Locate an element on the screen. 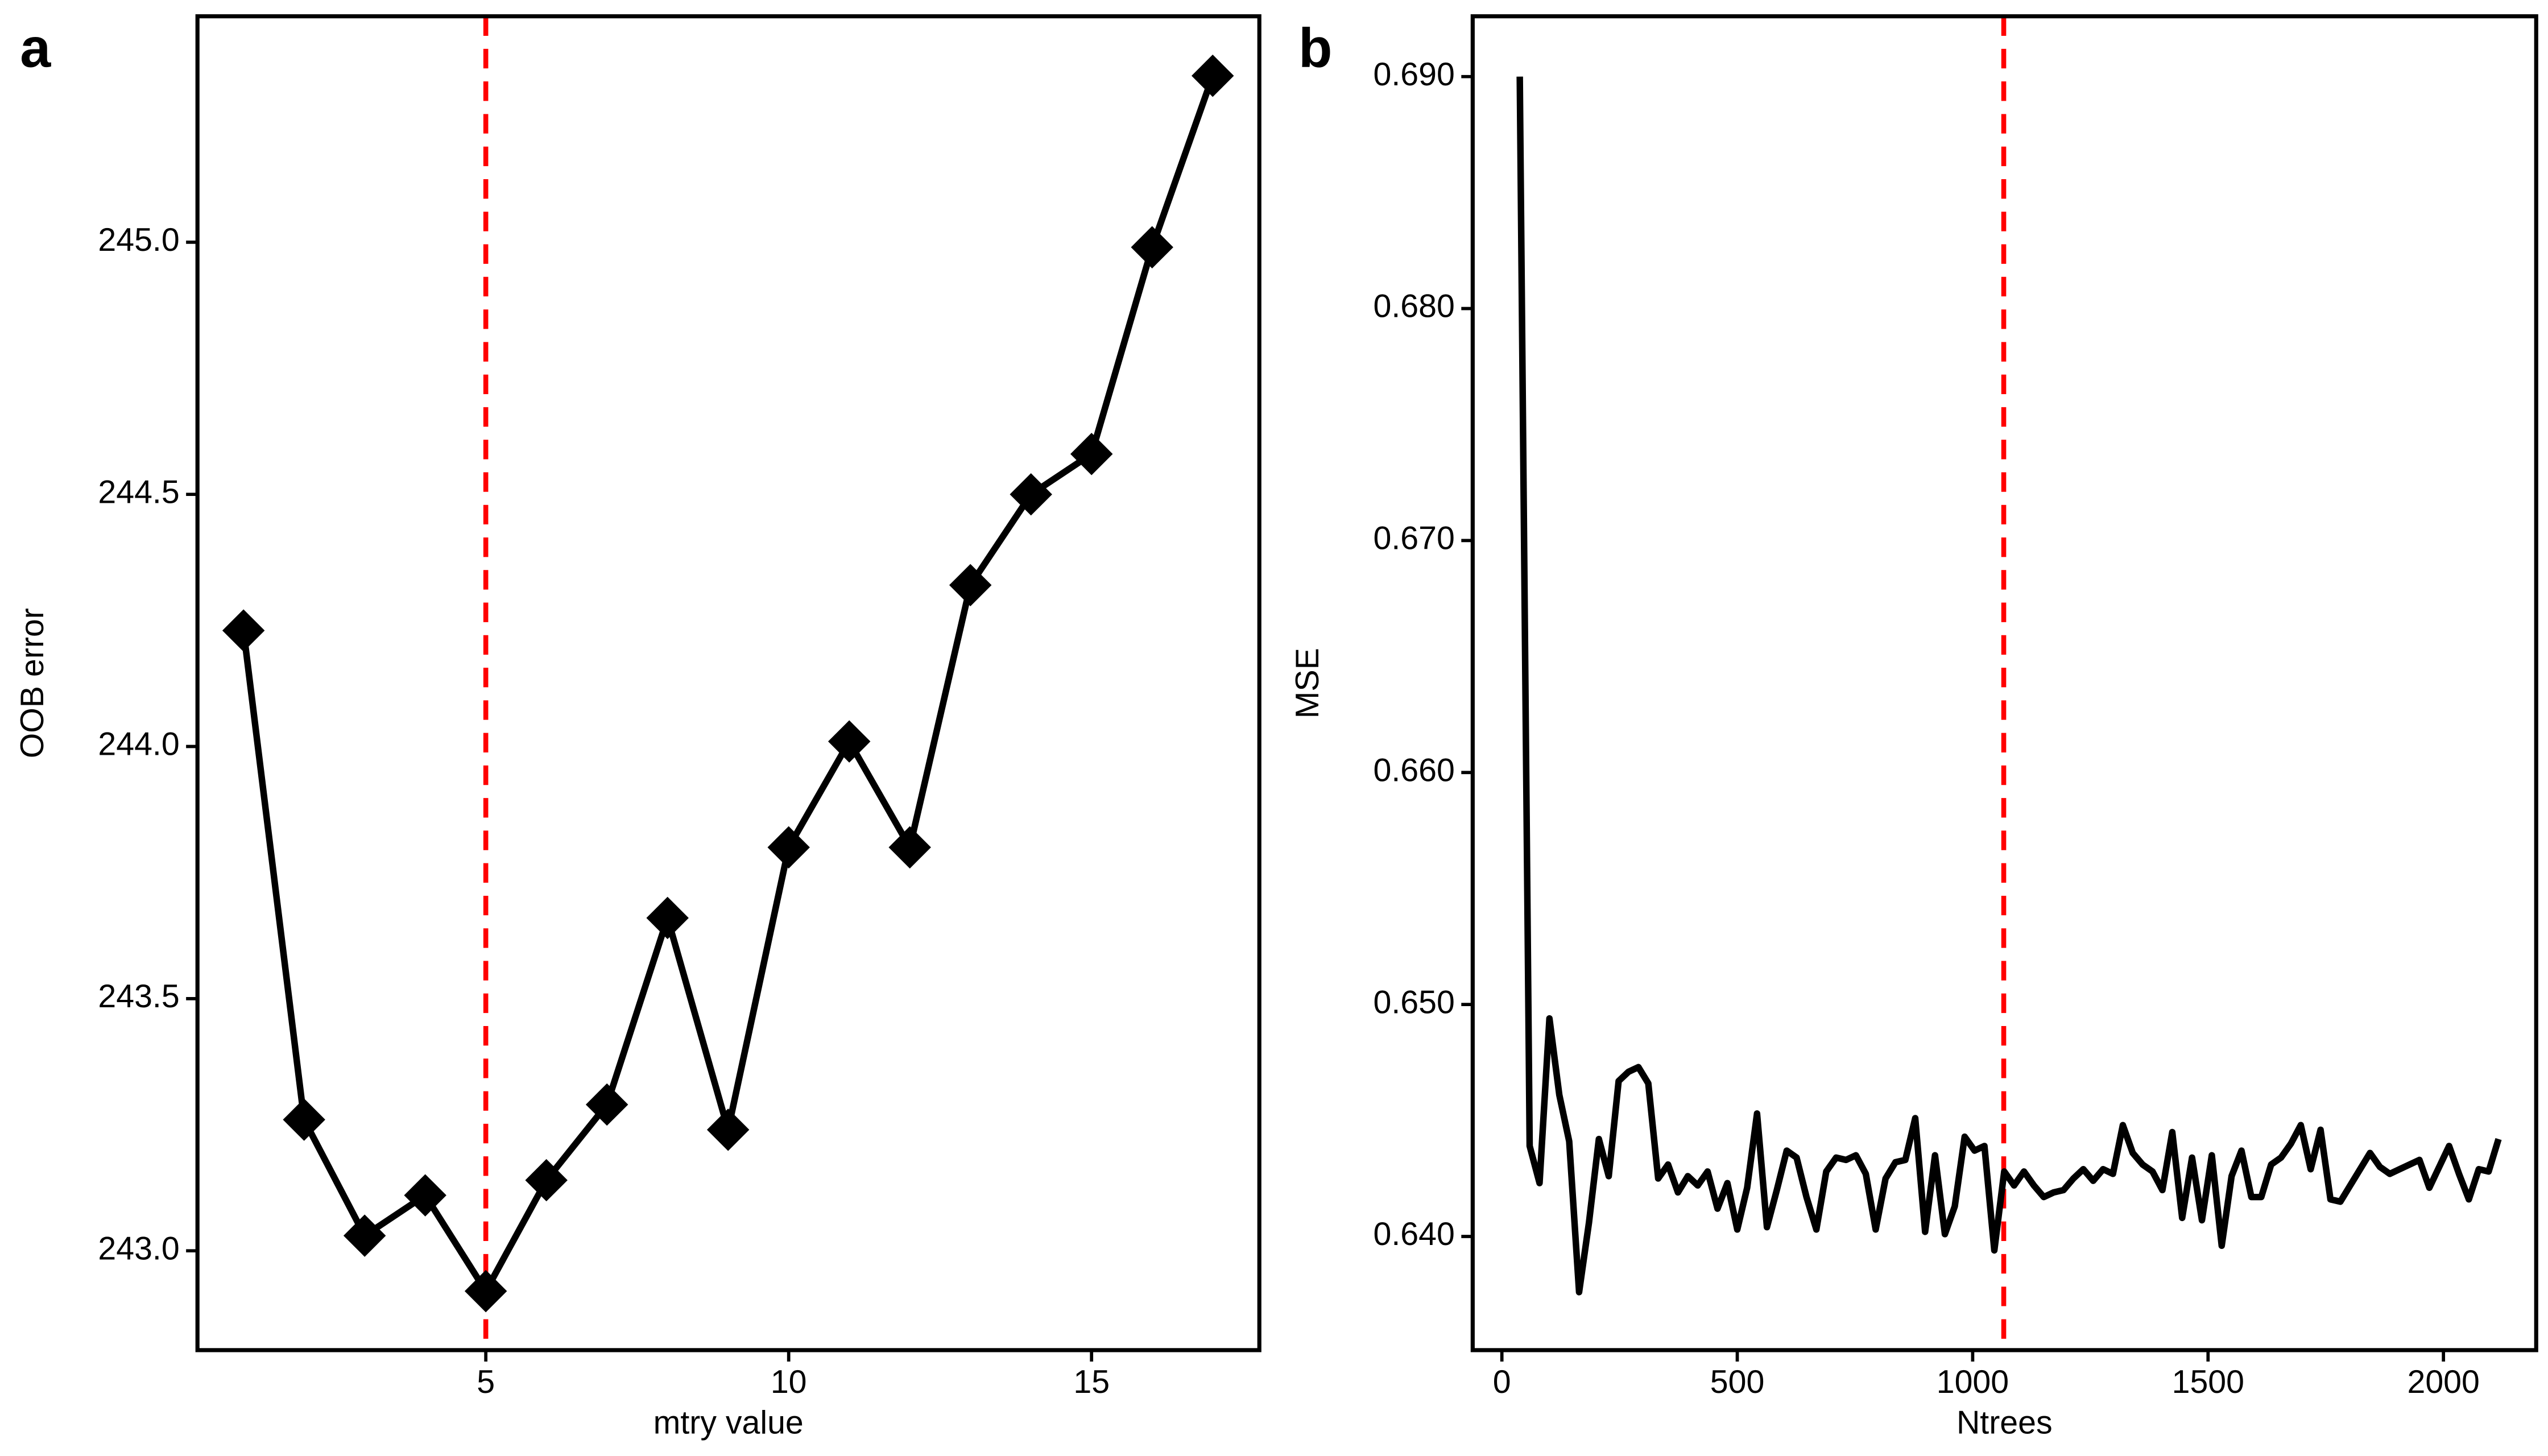  x-tick-label: 1500 is located at coordinates (2208, 1382).